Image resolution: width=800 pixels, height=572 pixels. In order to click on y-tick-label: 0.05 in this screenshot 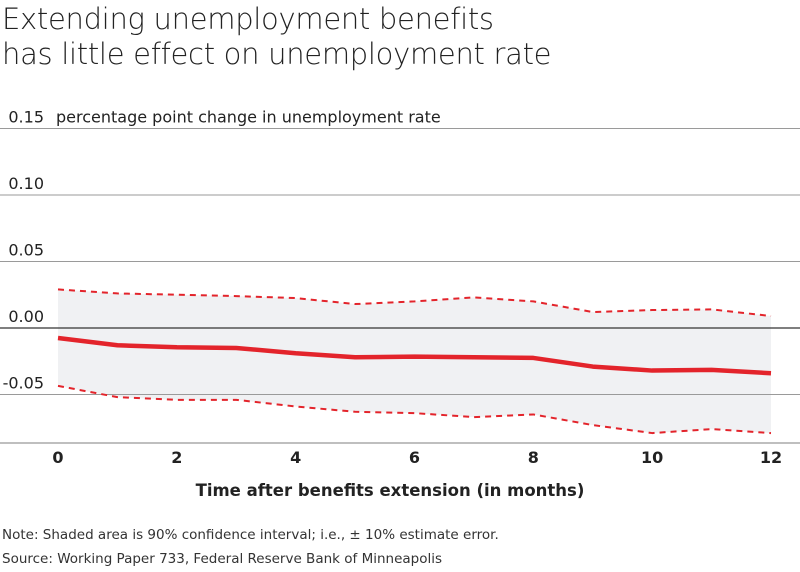, I will do `click(26, 250)`.